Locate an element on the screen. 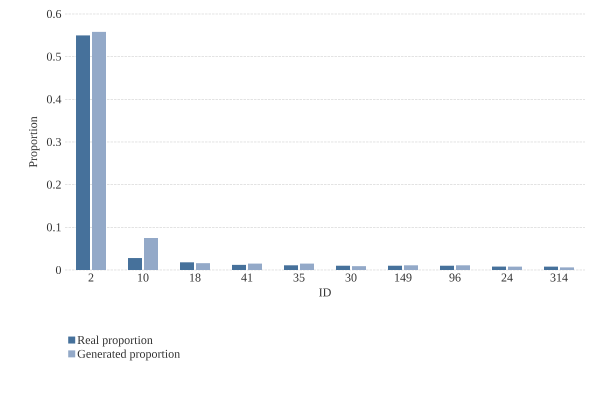 Image resolution: width=595 pixels, height=406 pixels. y-tick-label: 0.1 is located at coordinates (53, 227).